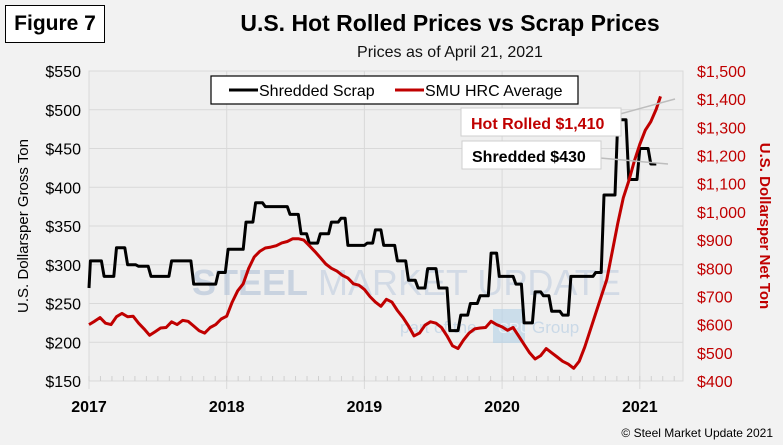  Describe the element at coordinates (764, 226) in the screenshot. I see `y-right-axis-title: U.S. Dollarsper Net Ton` at that location.